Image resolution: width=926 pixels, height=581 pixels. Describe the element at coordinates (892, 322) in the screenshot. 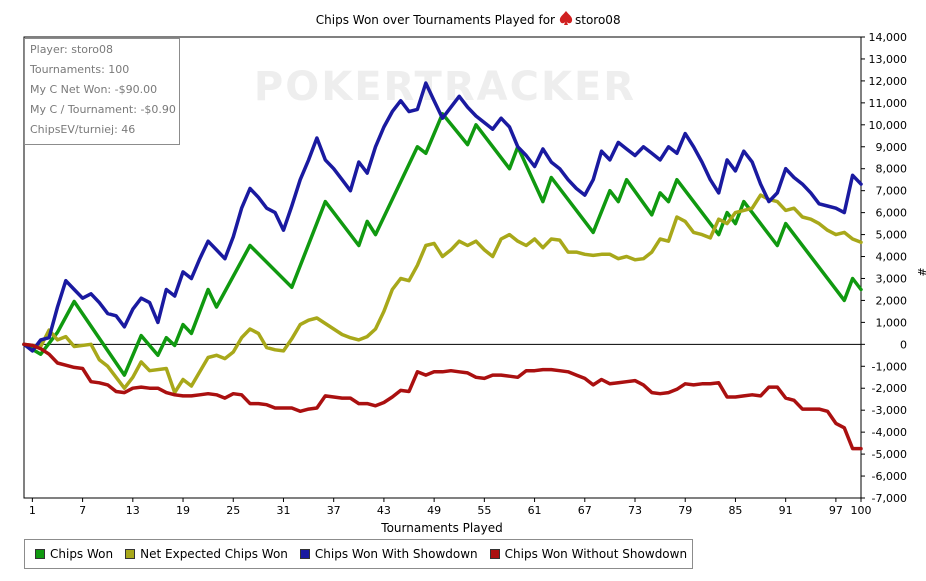

I see `y-tick-label: 1,000` at that location.